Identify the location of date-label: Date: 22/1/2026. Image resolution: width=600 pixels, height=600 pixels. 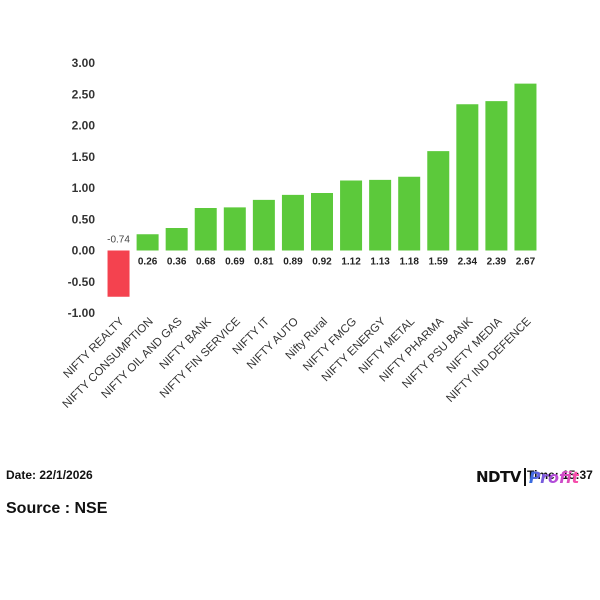
(49, 475).